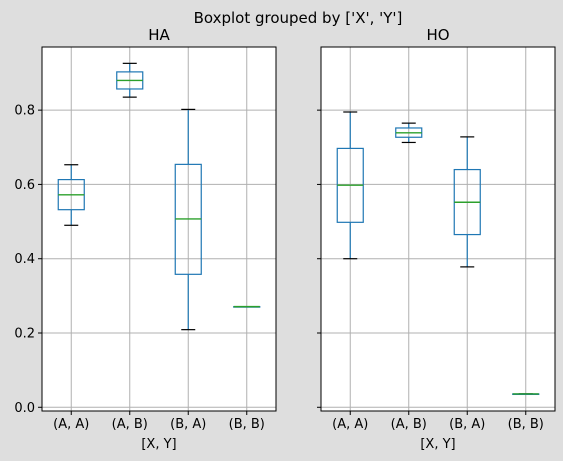 The height and width of the screenshot is (461, 563). I want to click on y-tick-label: 0.2, so click(24, 334).